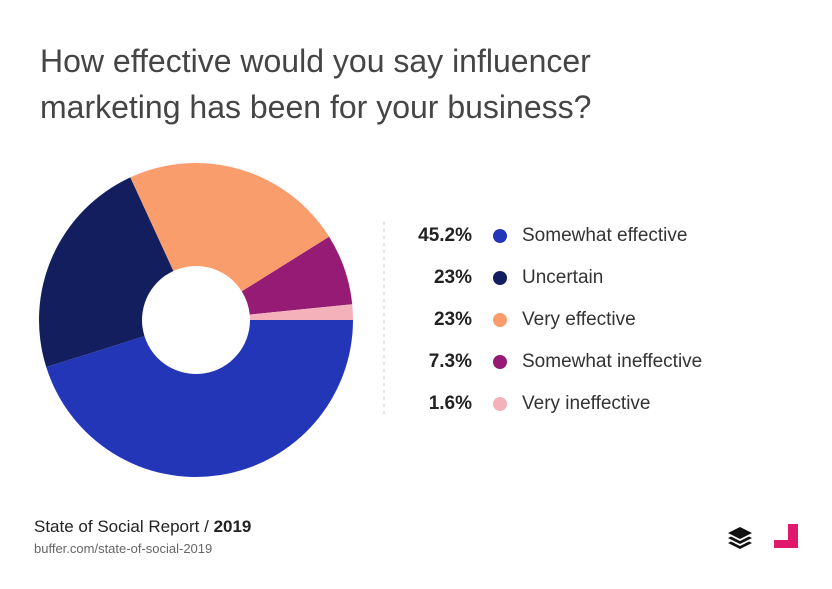 The width and height of the screenshot is (832, 589). Describe the element at coordinates (586, 403) in the screenshot. I see `legend-label: Very ineffective` at that location.